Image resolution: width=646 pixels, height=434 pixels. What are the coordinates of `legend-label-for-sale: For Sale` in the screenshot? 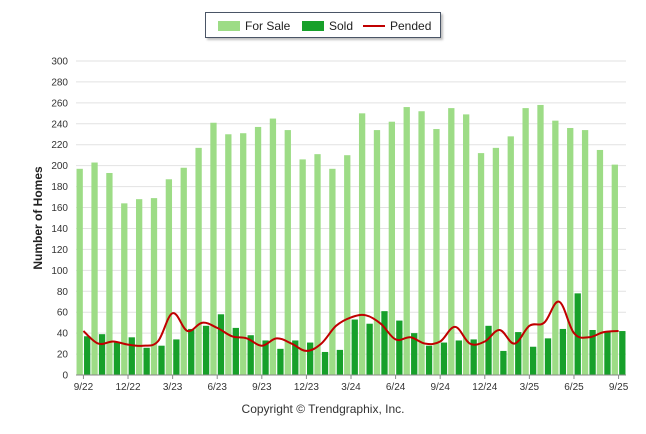 It's located at (268, 26).